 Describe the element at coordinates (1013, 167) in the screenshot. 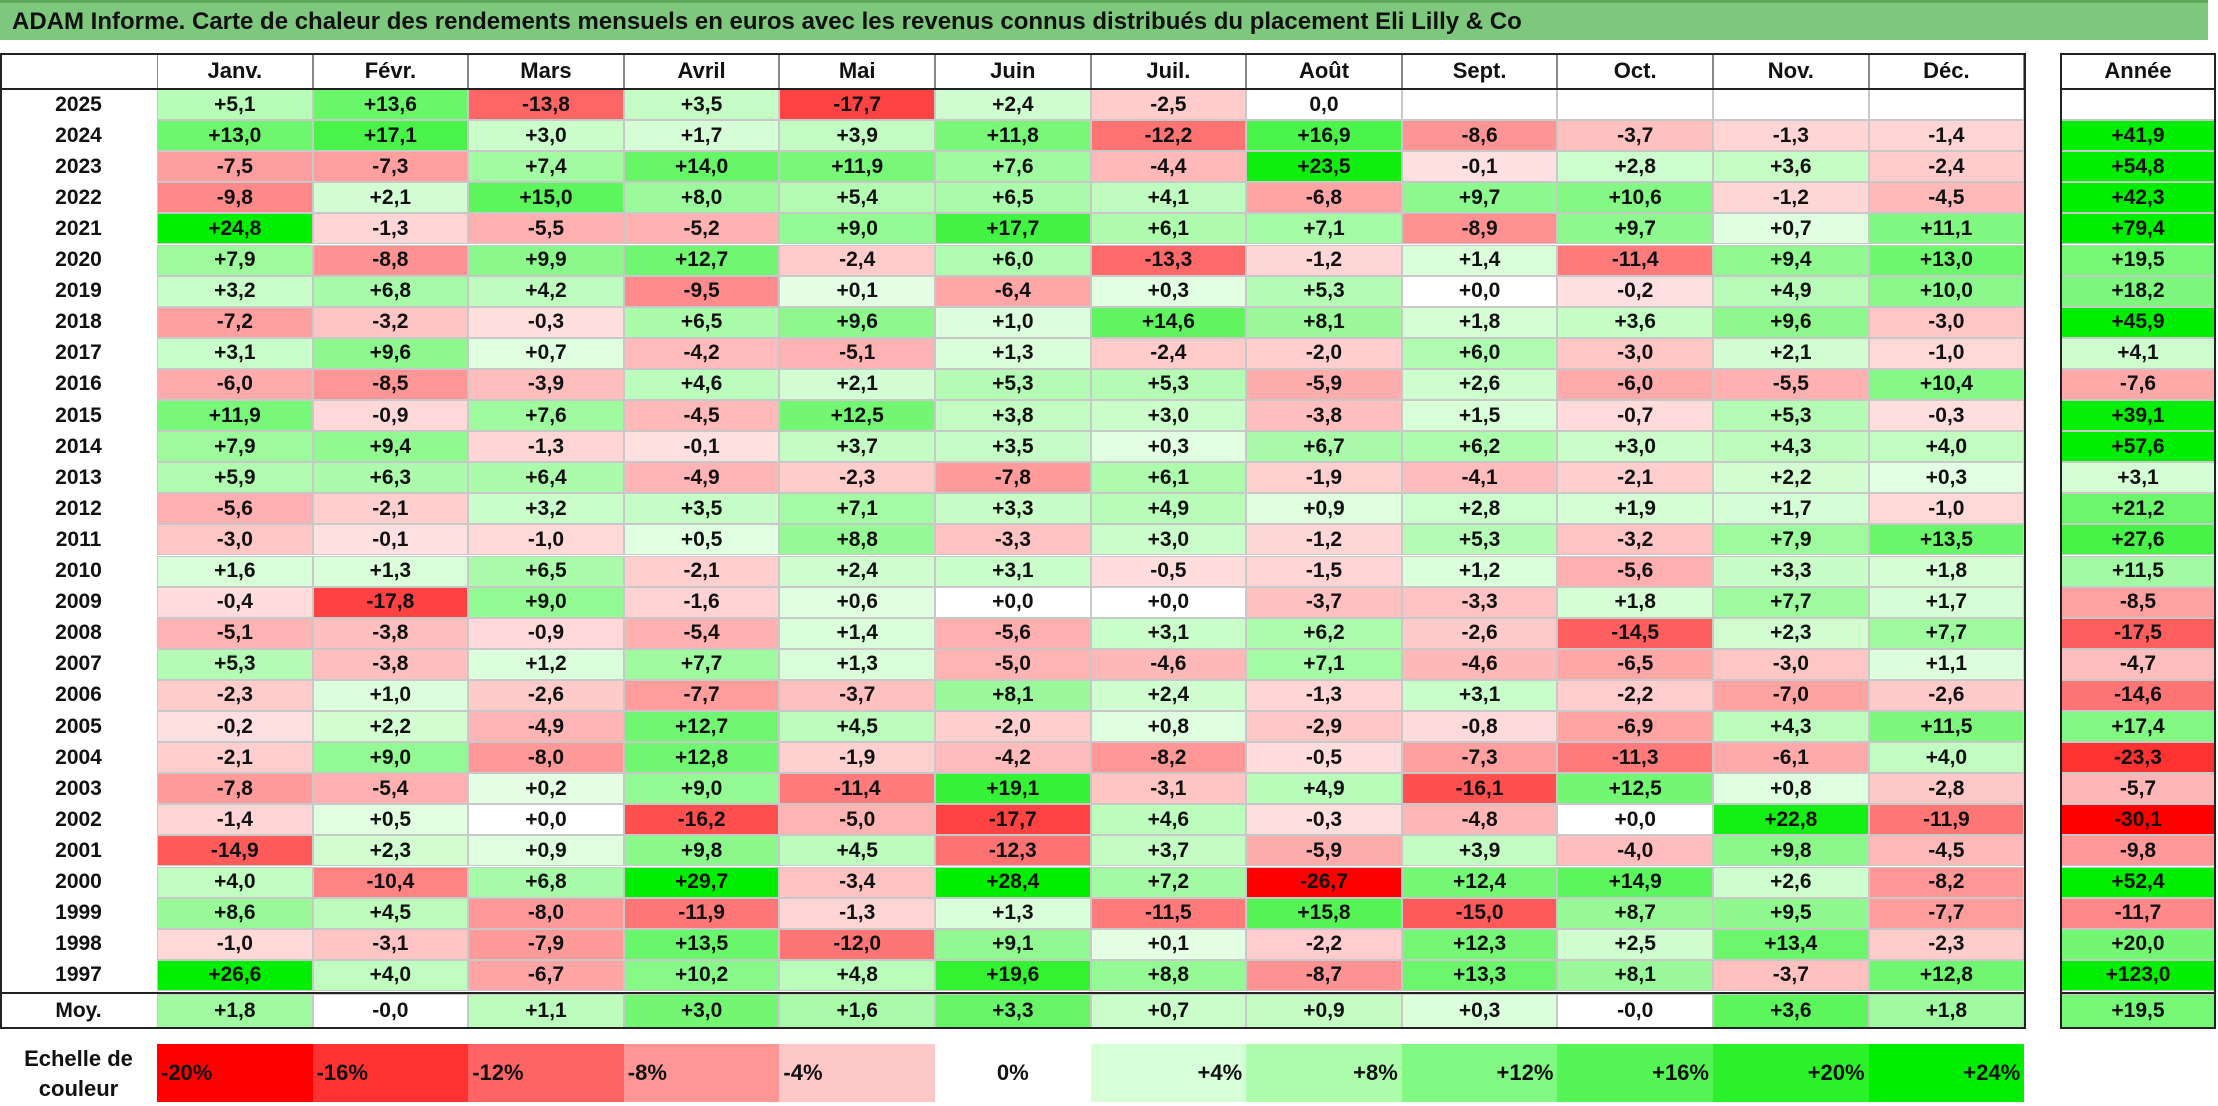

I see `heat-cell: +7,6` at that location.